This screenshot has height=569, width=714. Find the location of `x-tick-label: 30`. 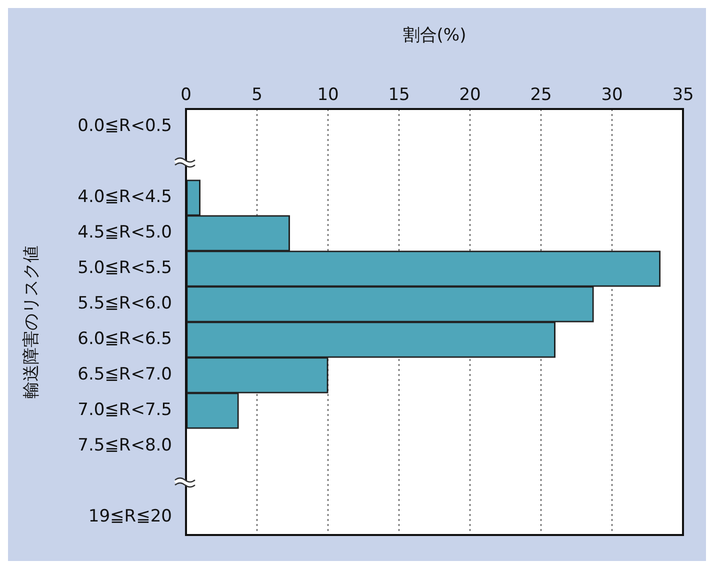

x-tick-label: 30 is located at coordinates (612, 95).